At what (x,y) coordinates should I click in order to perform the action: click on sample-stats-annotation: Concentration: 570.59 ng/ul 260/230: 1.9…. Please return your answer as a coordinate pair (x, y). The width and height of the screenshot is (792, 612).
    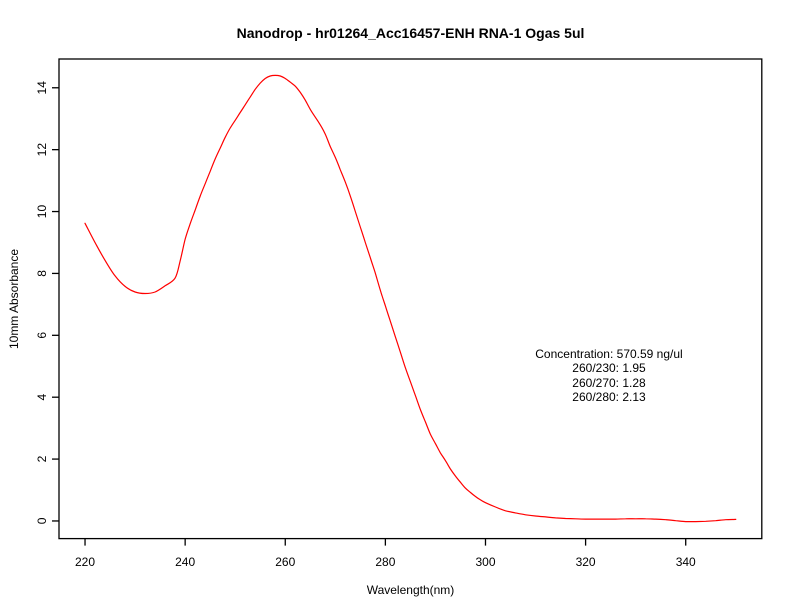
    Looking at the image, I should click on (609, 376).